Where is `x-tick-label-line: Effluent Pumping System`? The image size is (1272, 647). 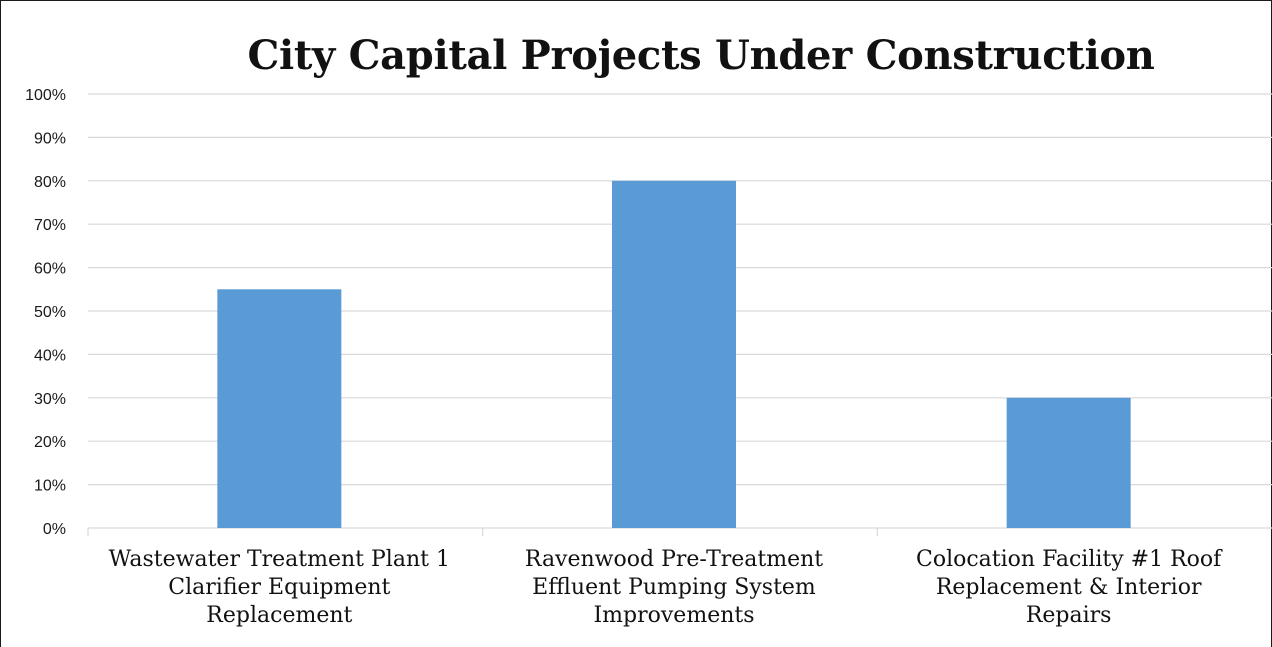 x-tick-label-line: Effluent Pumping System is located at coordinates (674, 587).